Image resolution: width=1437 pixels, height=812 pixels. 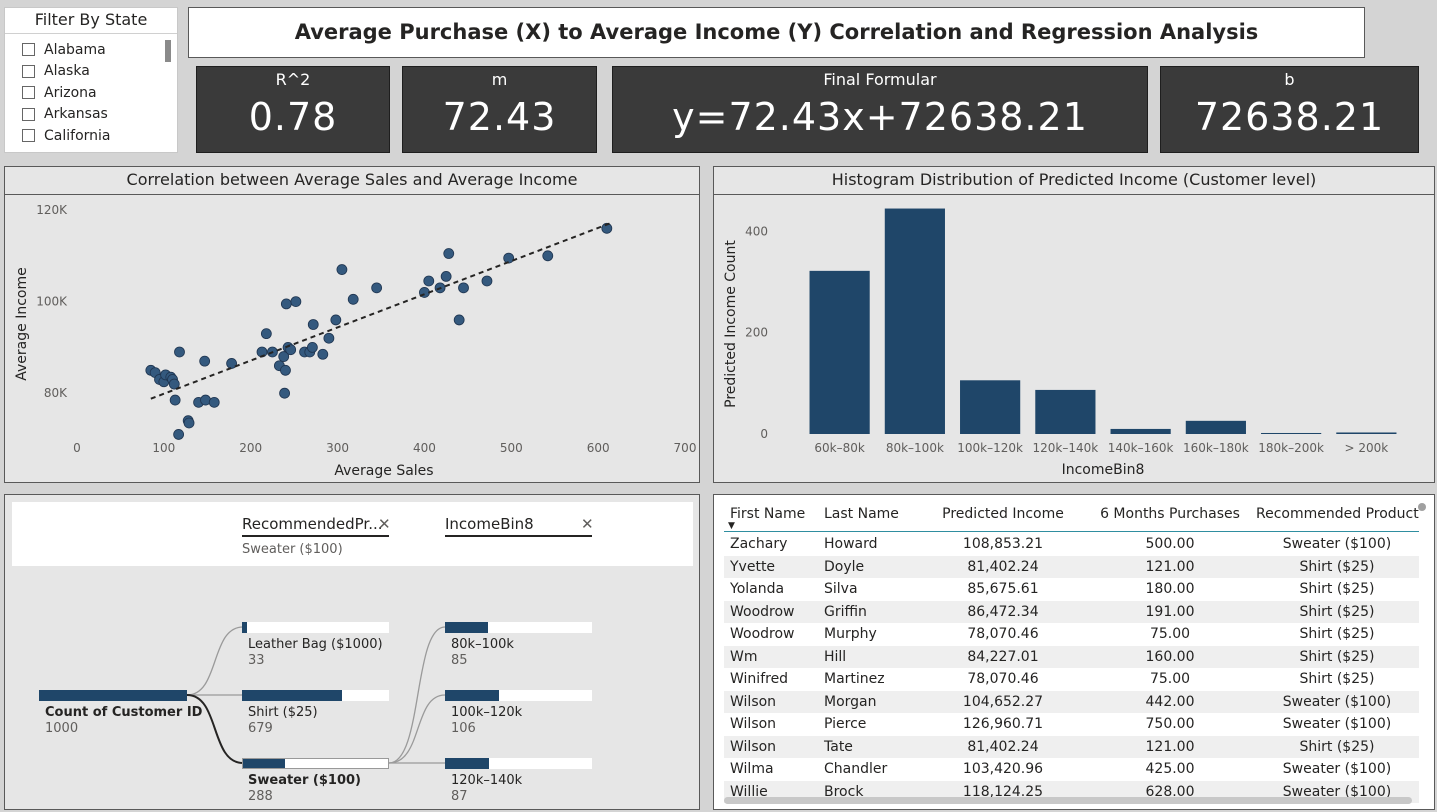 I want to click on table-cell: Sweater ($100), so click(x=1337, y=769).